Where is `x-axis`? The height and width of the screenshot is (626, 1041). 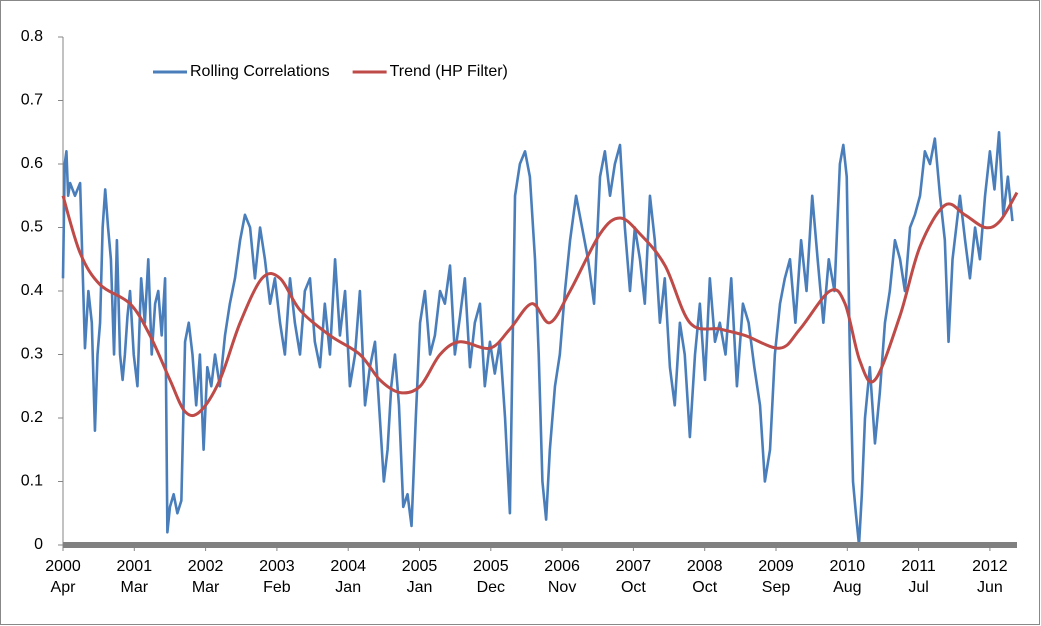
x-axis is located at coordinates (540, 545).